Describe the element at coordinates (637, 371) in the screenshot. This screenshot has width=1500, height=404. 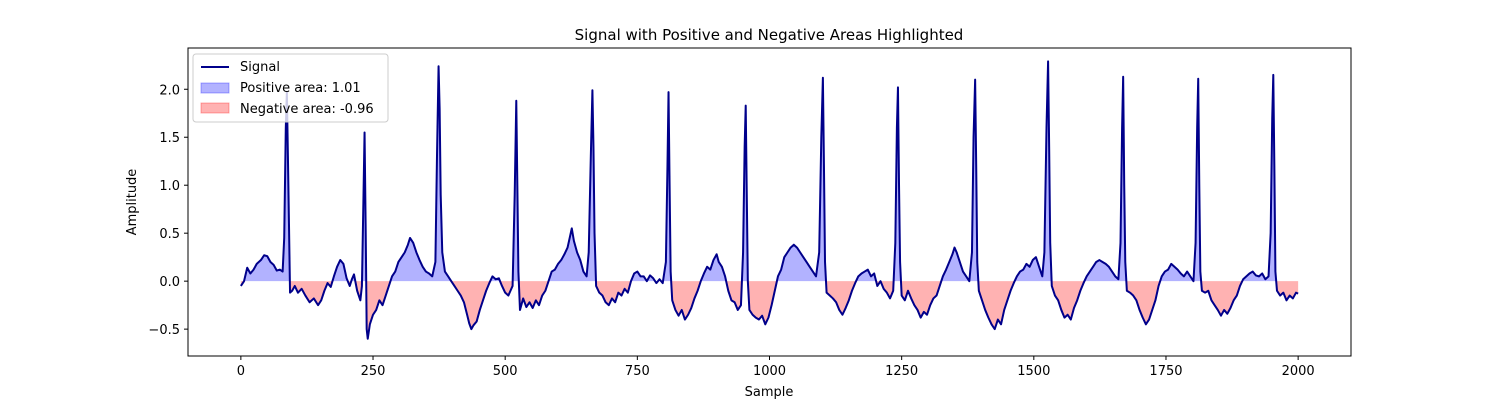
I see `x-tick-label: 750` at that location.